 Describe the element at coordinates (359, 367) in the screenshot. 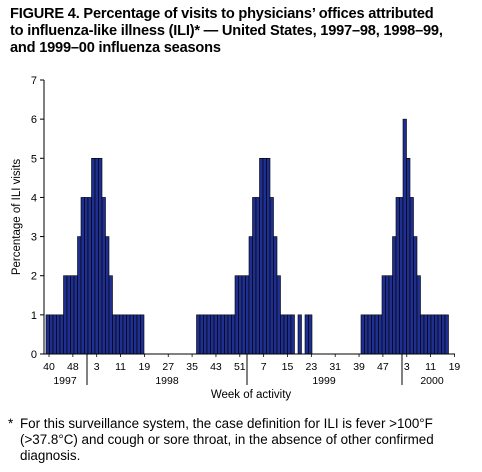

I see `x-tick-label: 39` at that location.